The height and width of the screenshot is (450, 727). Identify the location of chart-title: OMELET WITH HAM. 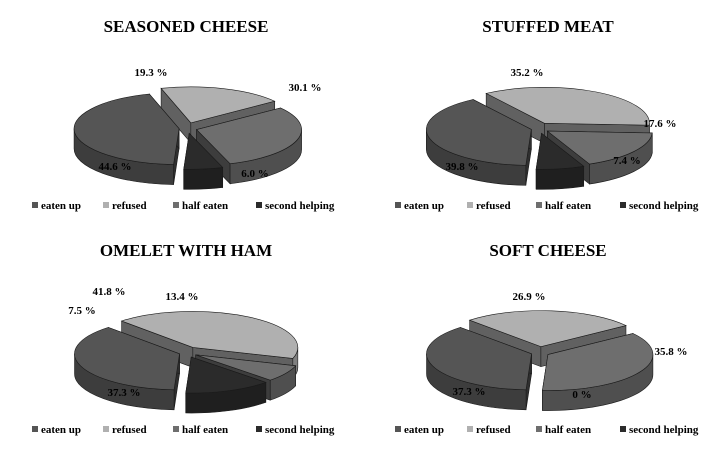
(186, 250).